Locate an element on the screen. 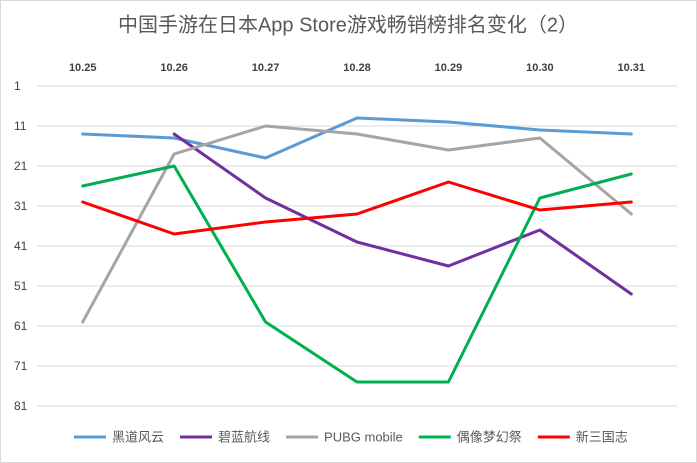 This screenshot has width=697, height=463. y-tick-label: 1 is located at coordinates (17, 86).